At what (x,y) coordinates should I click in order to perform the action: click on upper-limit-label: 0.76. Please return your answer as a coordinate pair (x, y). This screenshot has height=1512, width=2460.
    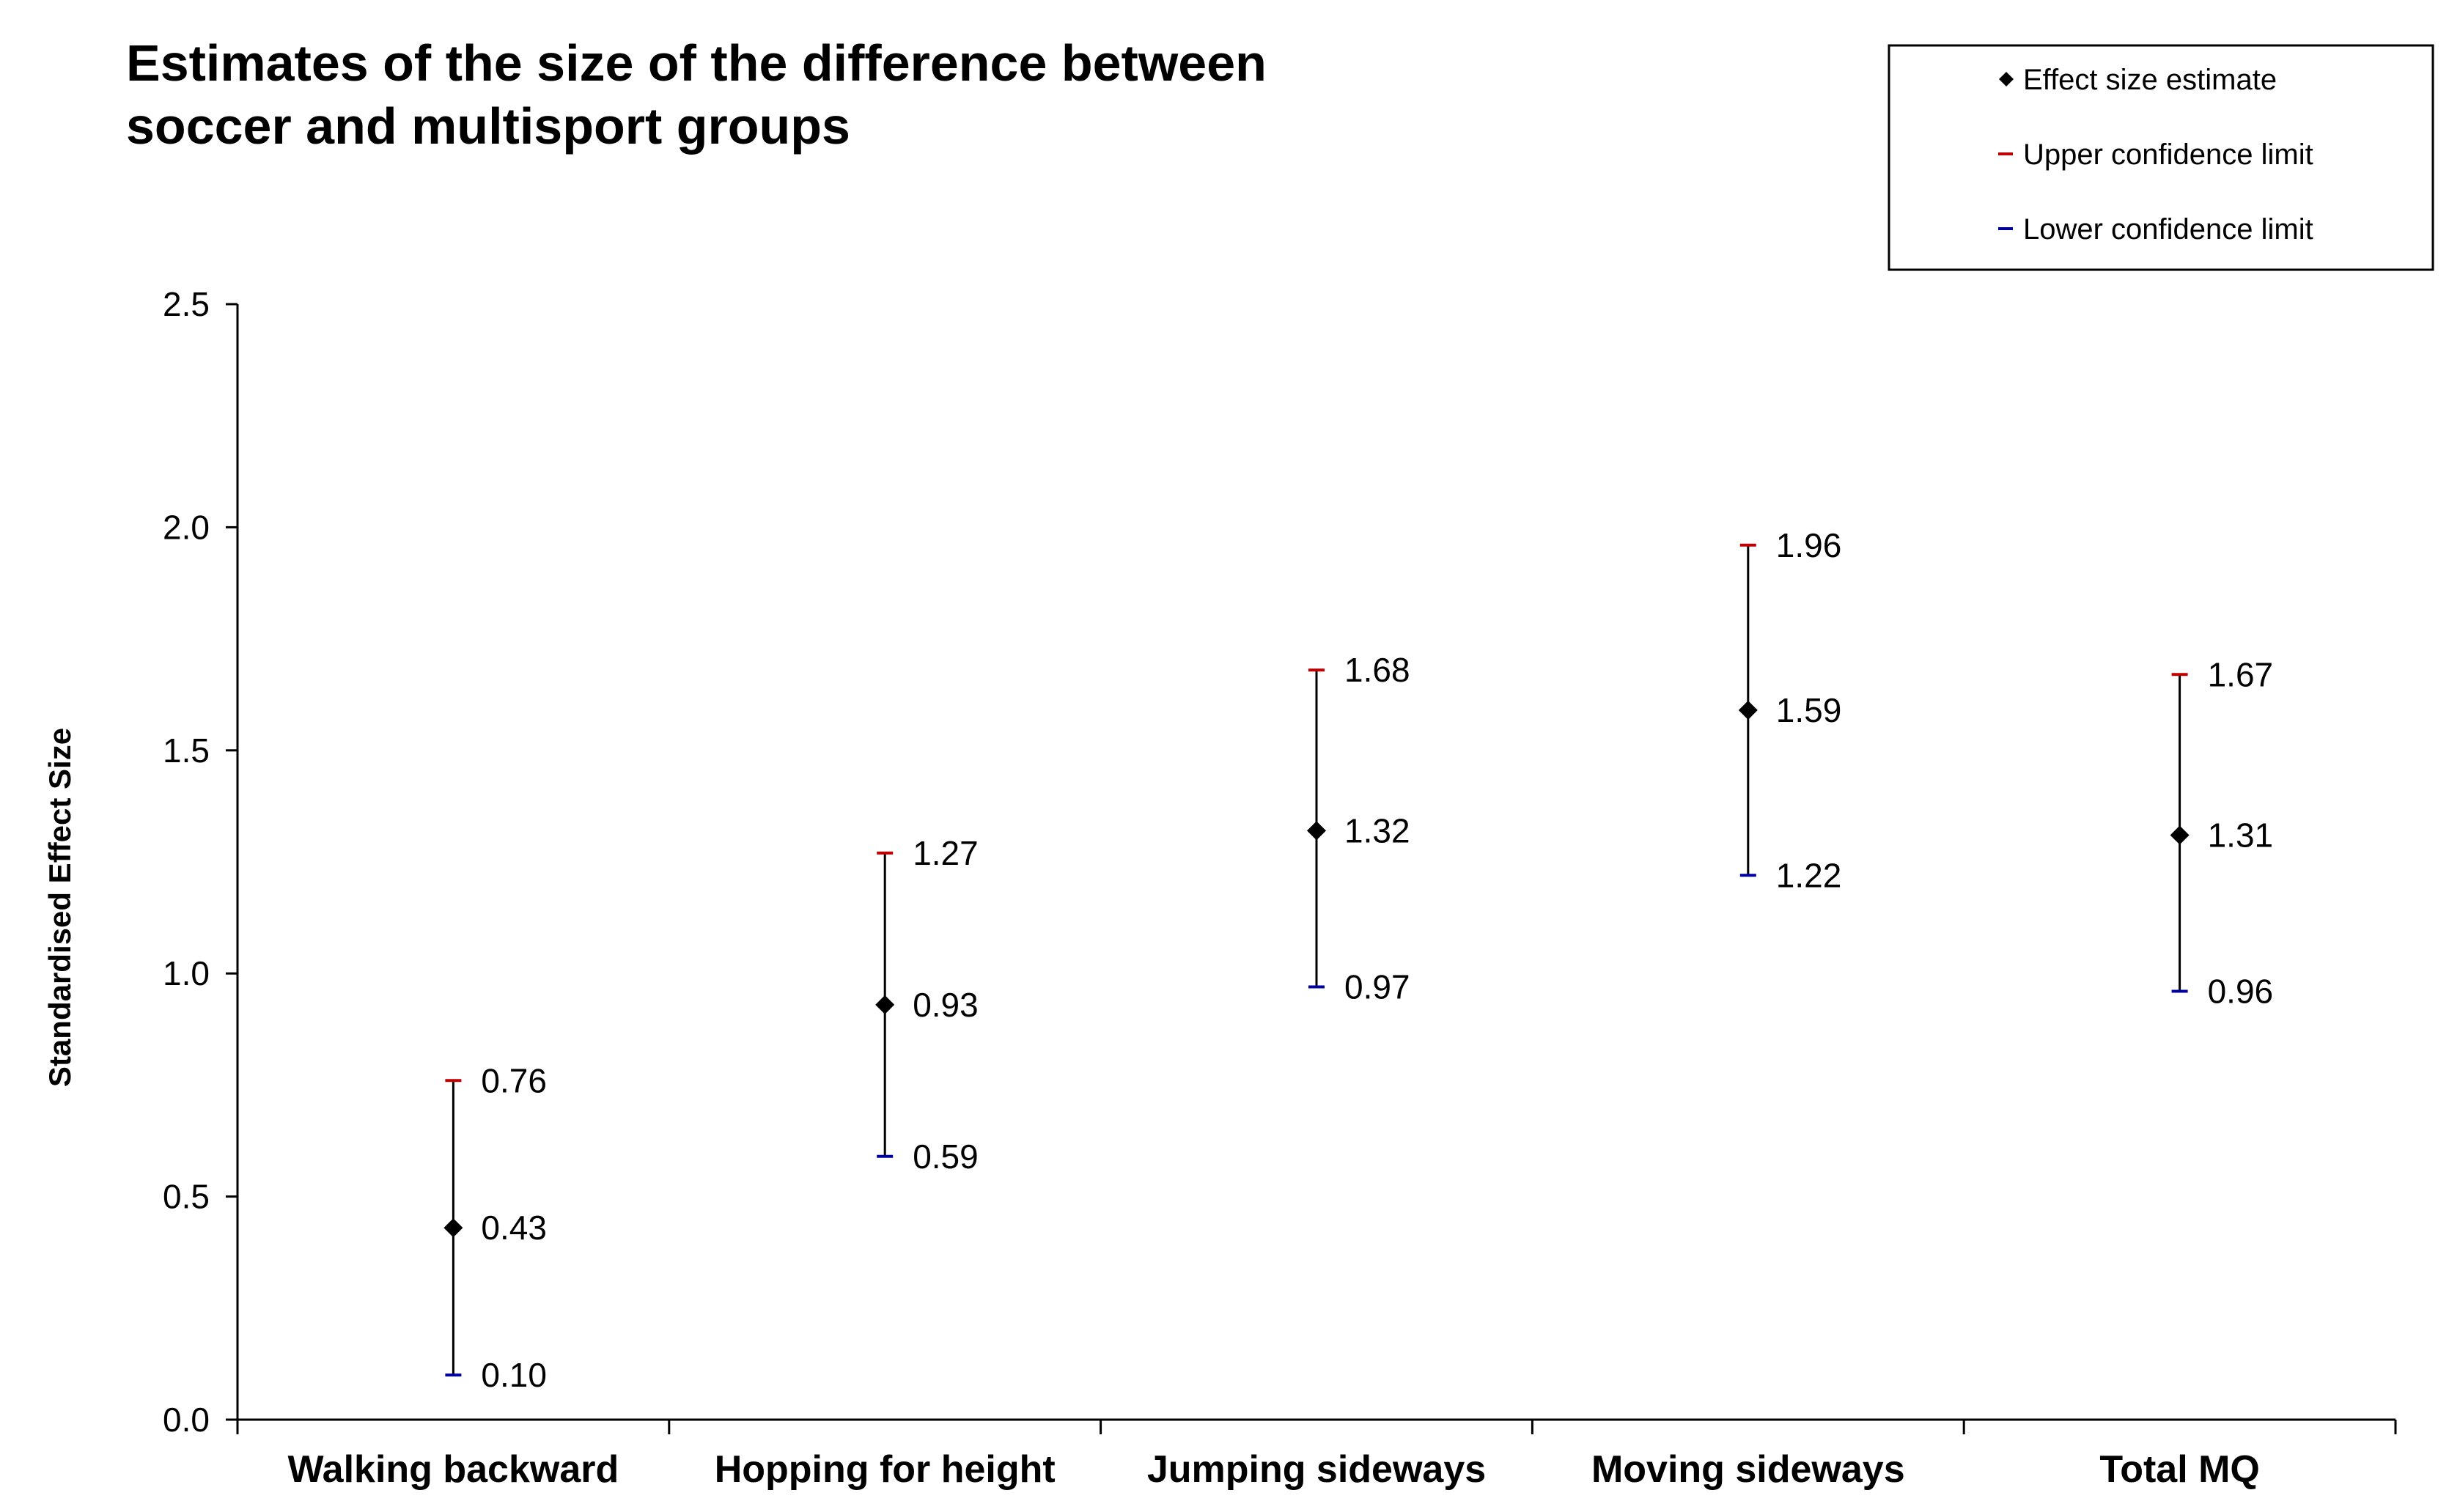
    Looking at the image, I should click on (514, 1080).